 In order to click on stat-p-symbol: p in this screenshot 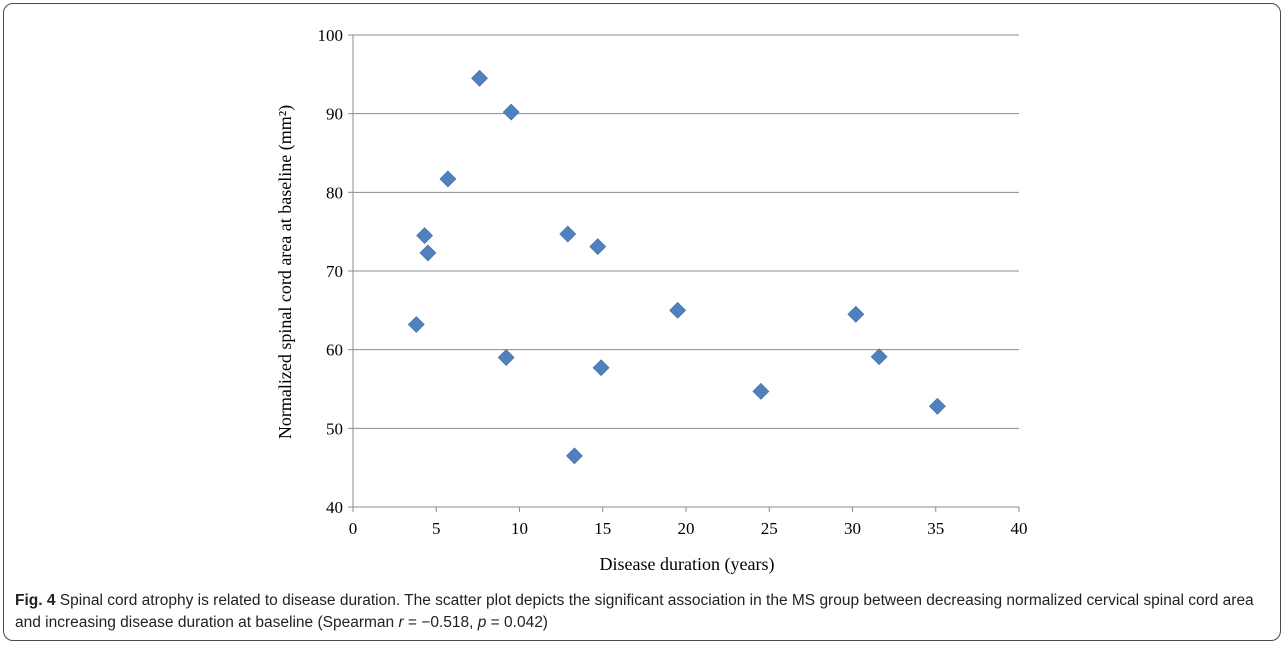, I will do `click(482, 622)`.